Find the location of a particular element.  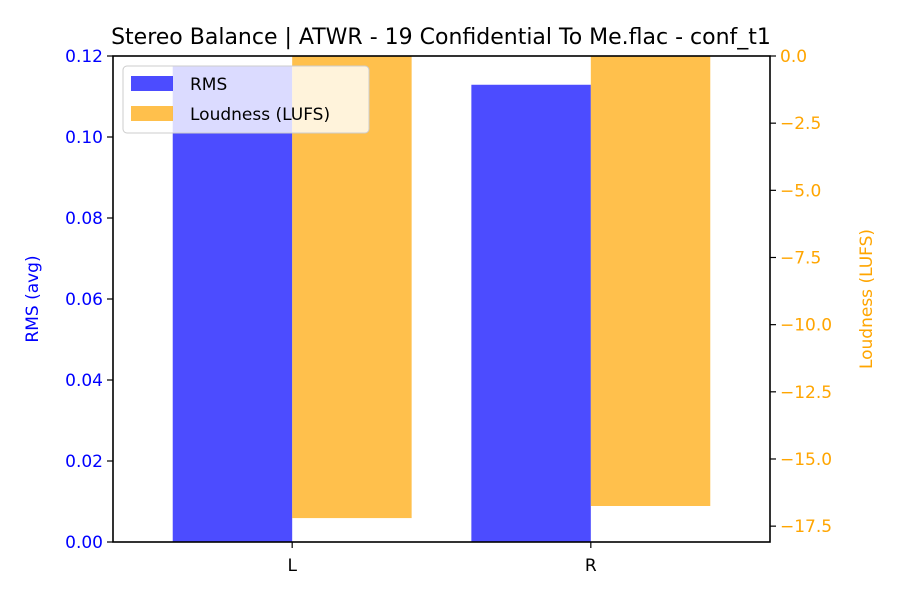

right-axis-label: Loudness (LUFS) is located at coordinates (867, 299).